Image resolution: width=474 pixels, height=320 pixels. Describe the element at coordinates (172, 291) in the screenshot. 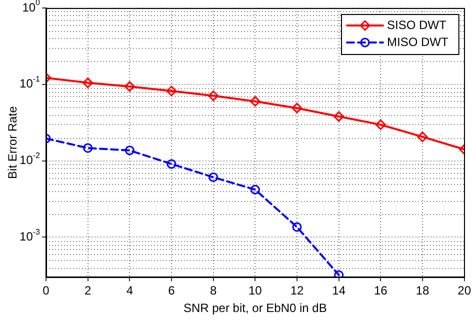

I see `x-tick-label: 6` at that location.